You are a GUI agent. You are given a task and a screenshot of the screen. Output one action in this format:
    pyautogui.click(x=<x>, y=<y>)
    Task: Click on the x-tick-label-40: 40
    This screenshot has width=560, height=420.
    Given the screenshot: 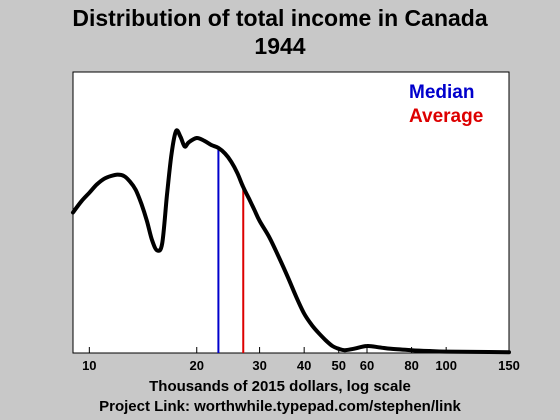 What is the action you would take?
    pyautogui.click(x=304, y=365)
    